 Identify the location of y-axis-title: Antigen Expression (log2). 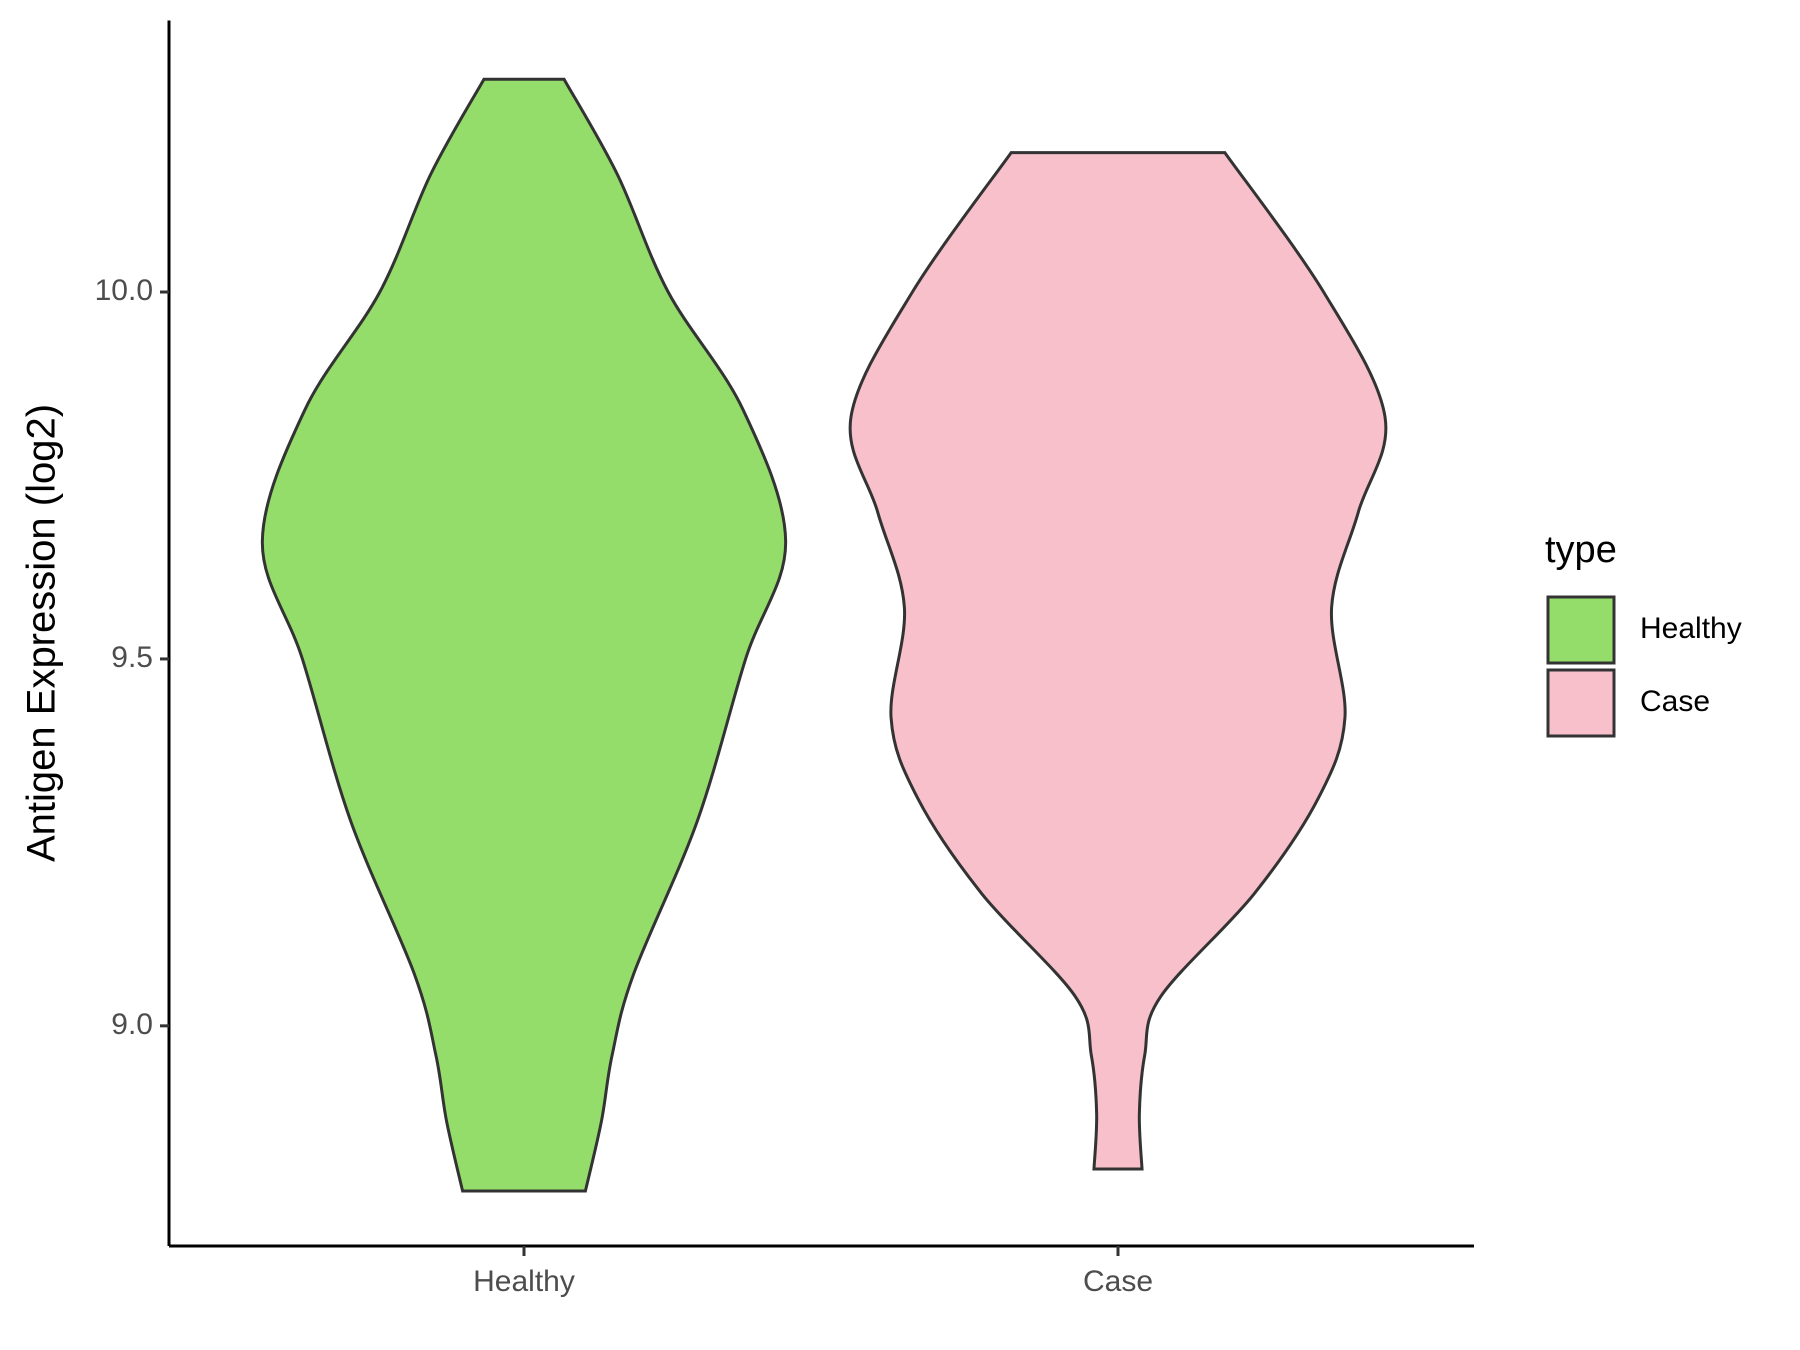
(42, 633).